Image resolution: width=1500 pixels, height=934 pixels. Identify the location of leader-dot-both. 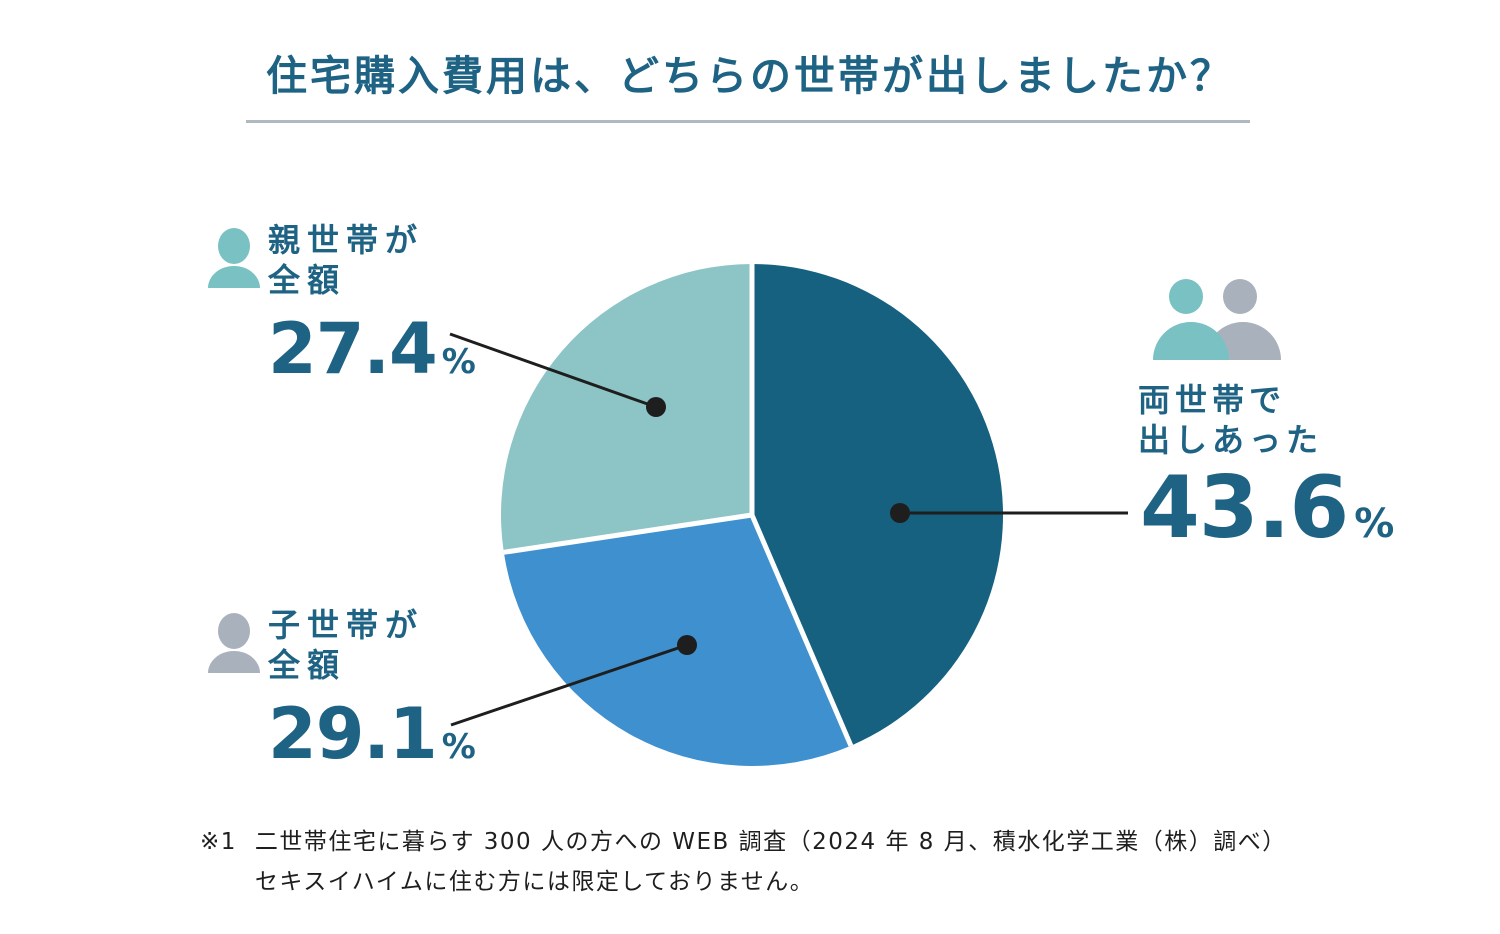
(900, 513).